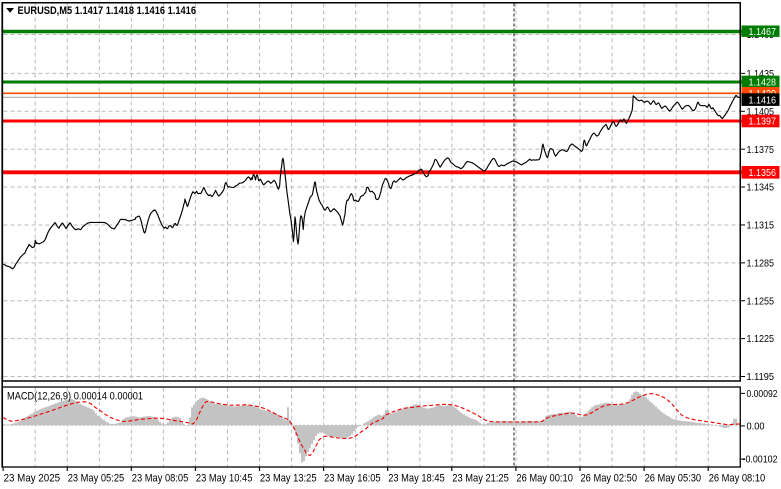 Image resolution: width=781 pixels, height=489 pixels. Describe the element at coordinates (416, 479) in the screenshot. I see `svg-text: 23 May 18:45` at that location.